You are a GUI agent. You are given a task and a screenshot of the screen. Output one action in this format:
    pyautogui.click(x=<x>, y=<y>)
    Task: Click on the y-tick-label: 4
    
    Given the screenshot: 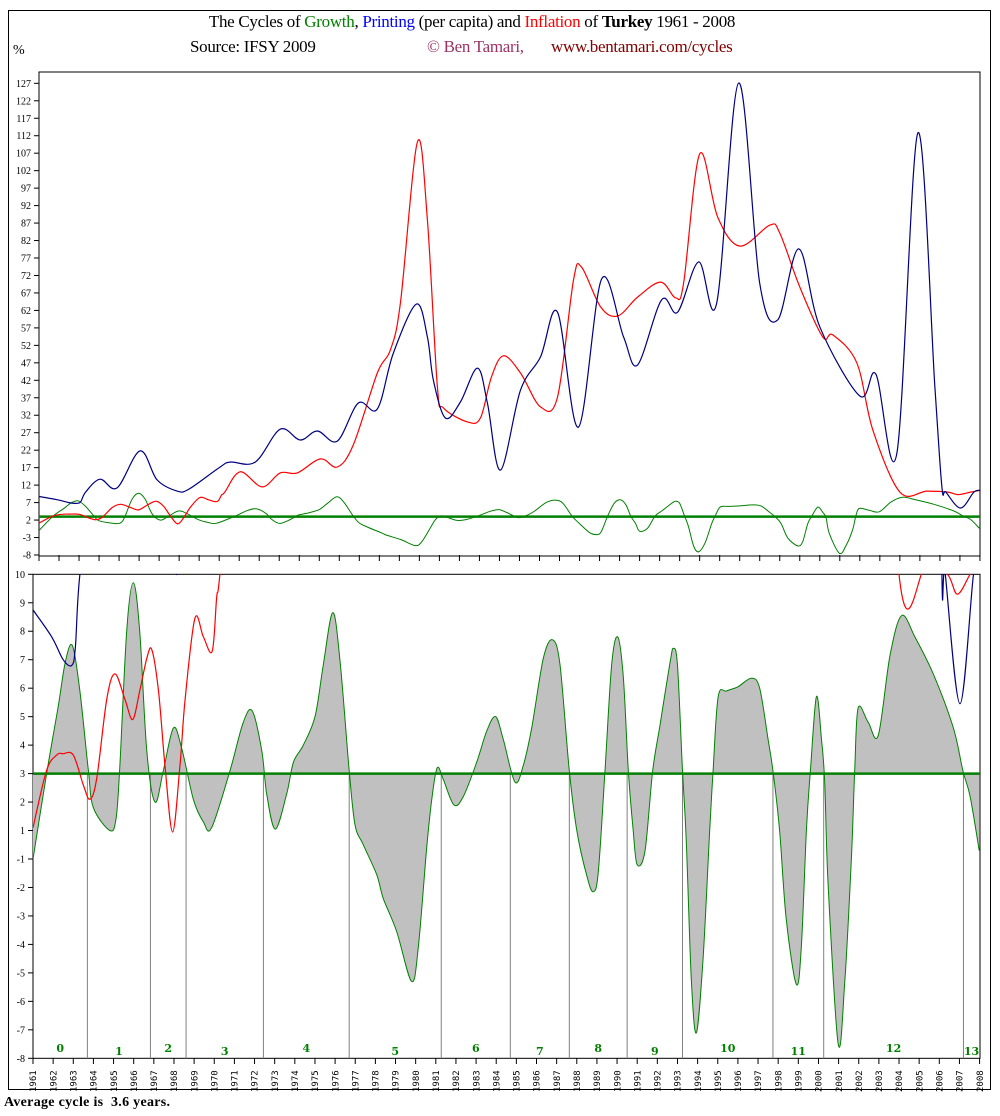 What is the action you would take?
    pyautogui.click(x=22, y=746)
    